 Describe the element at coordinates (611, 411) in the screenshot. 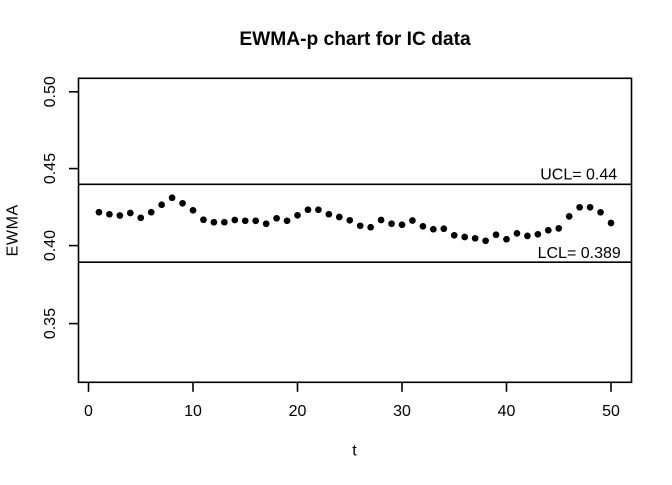

I see `svg-text: 50` at that location.